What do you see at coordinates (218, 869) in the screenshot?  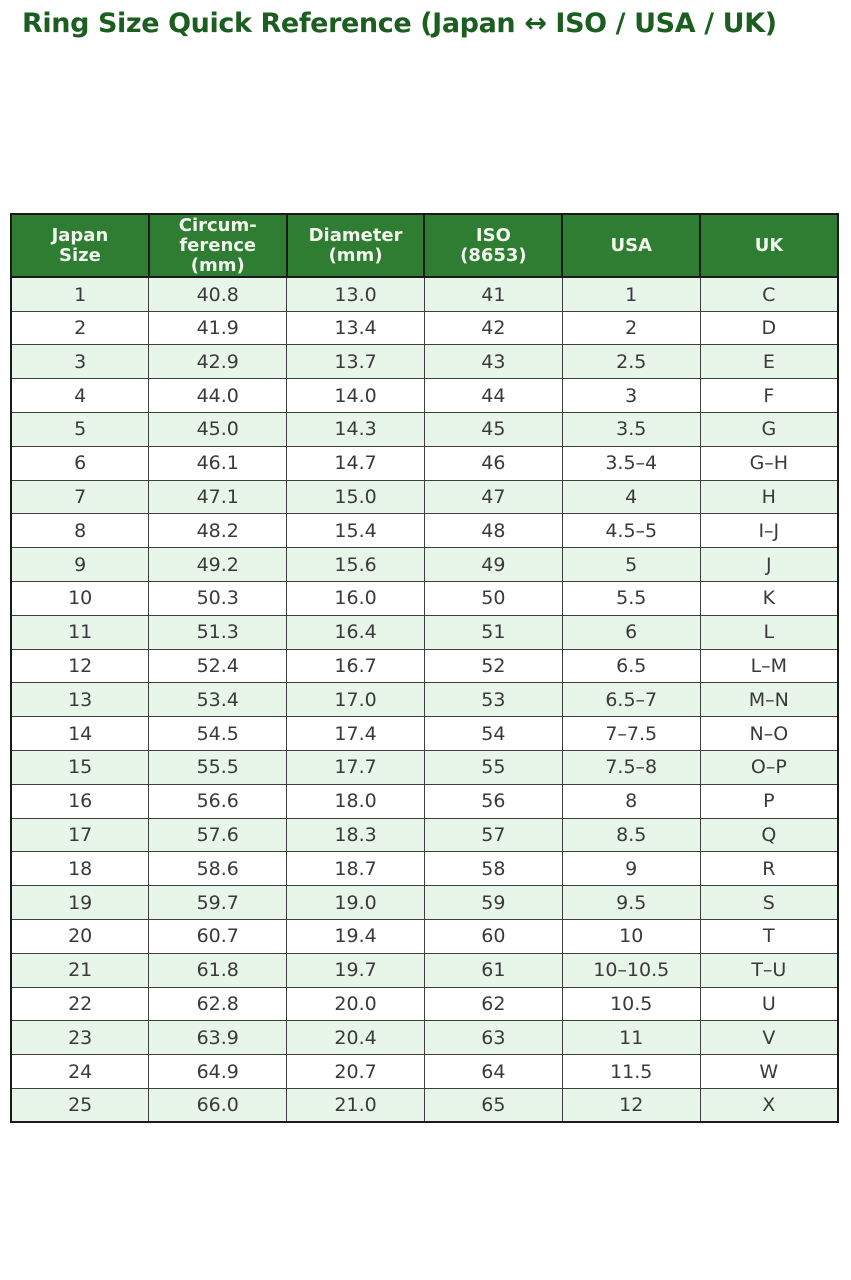 I see `table-cell: 58.6` at bounding box center [218, 869].